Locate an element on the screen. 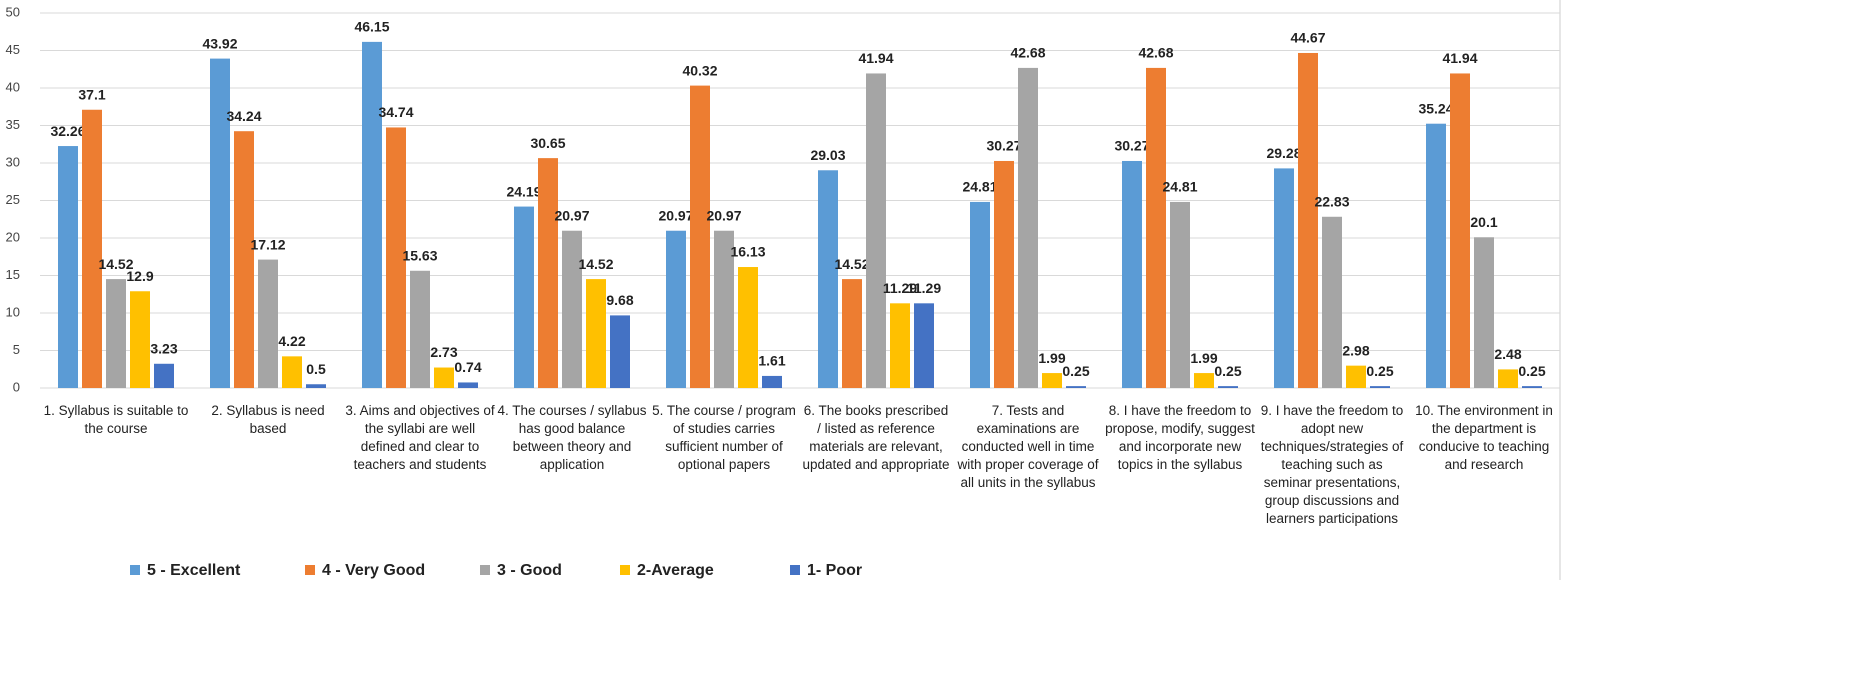 The image size is (1870, 699). data-label: 29.03 is located at coordinates (827, 155).